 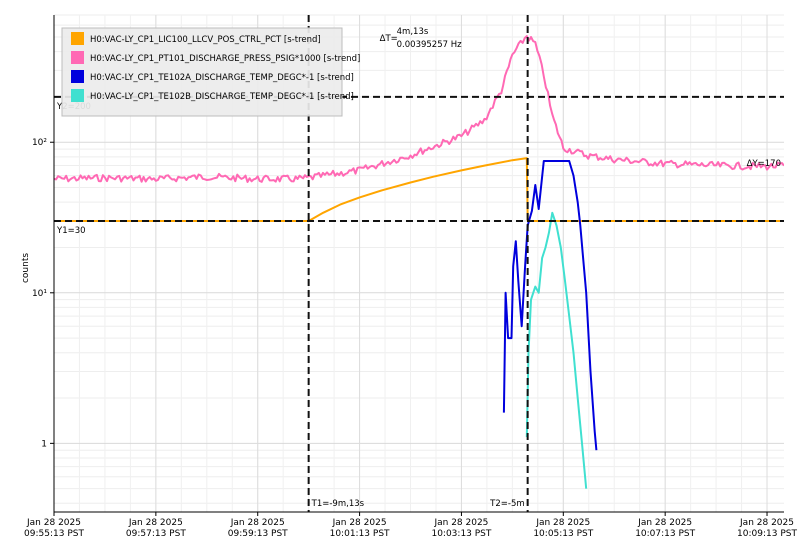 What do you see at coordinates (360, 534) in the screenshot?
I see `x-tick-label-time: 10:01:13 PST` at bounding box center [360, 534].